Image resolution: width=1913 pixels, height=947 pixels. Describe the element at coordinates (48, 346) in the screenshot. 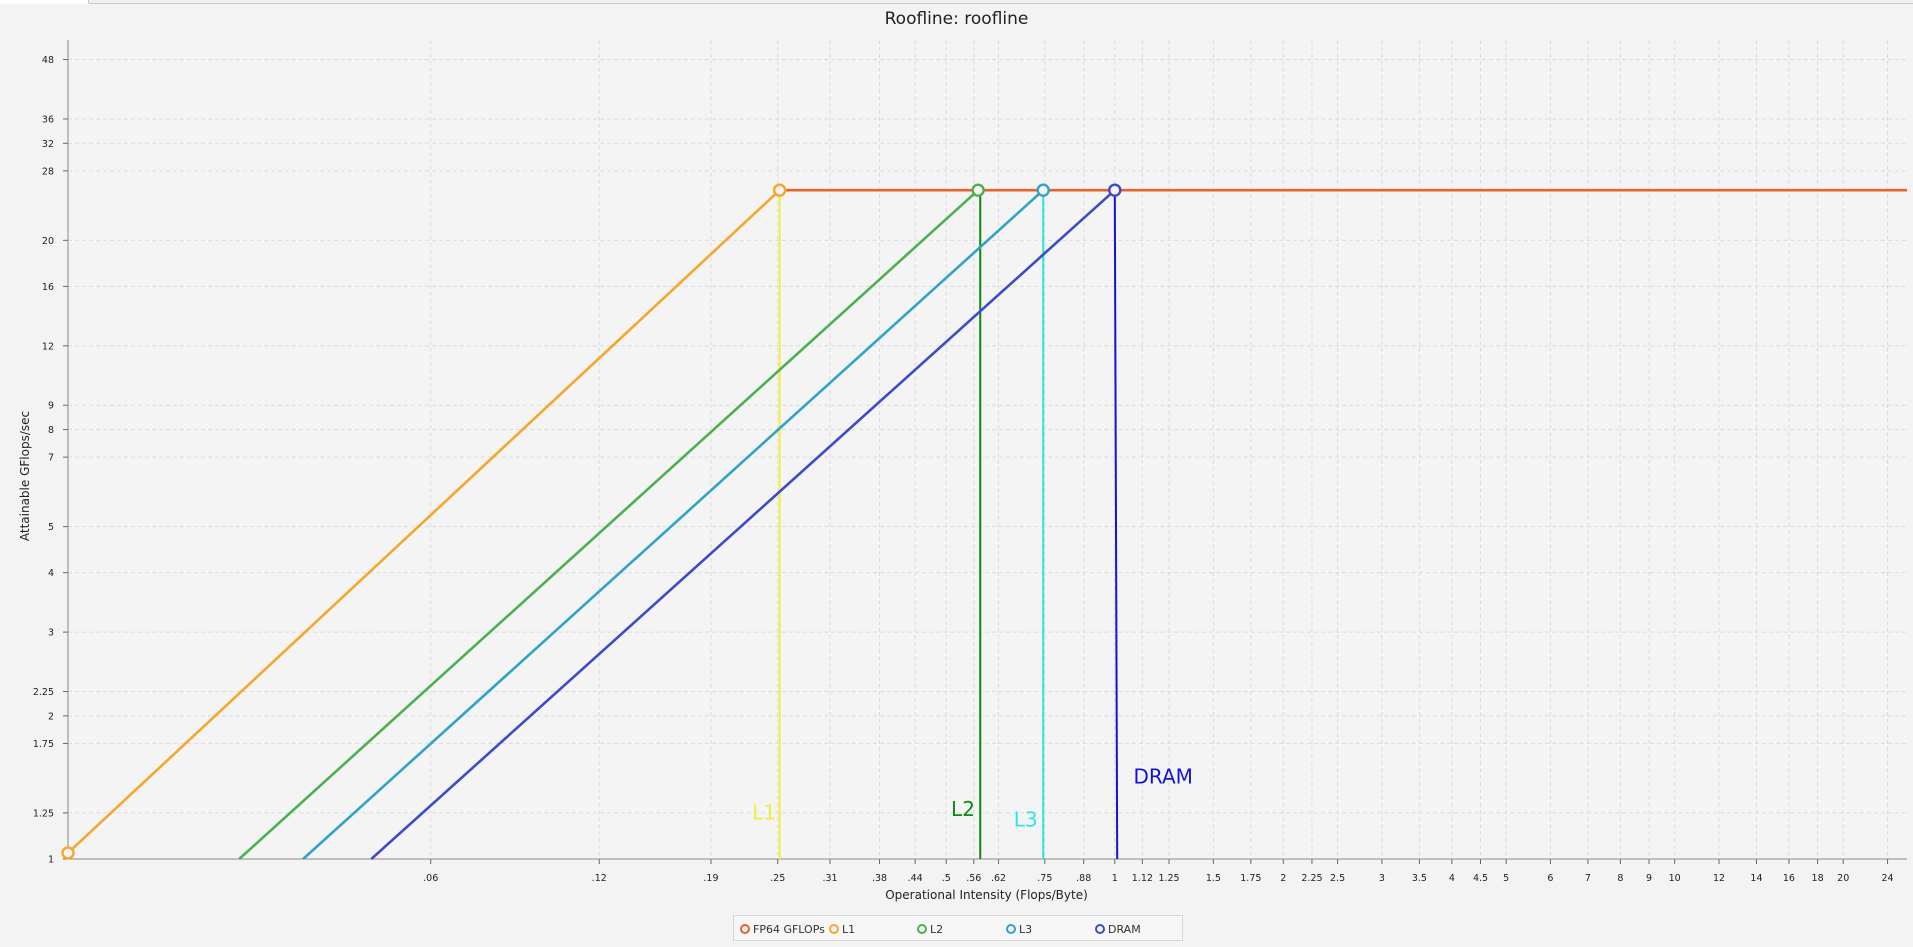

I see `y-tick-label: 12` at that location.